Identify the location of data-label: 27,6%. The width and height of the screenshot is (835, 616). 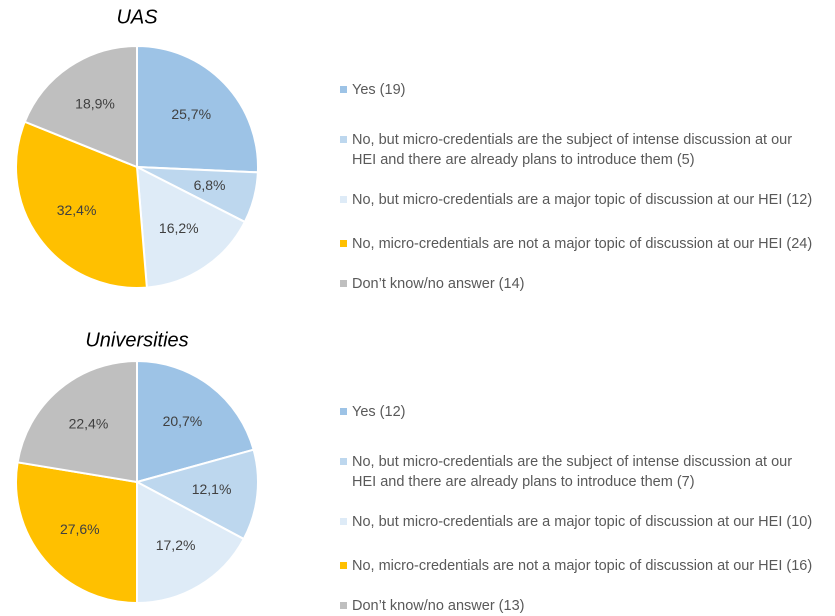
(80, 529).